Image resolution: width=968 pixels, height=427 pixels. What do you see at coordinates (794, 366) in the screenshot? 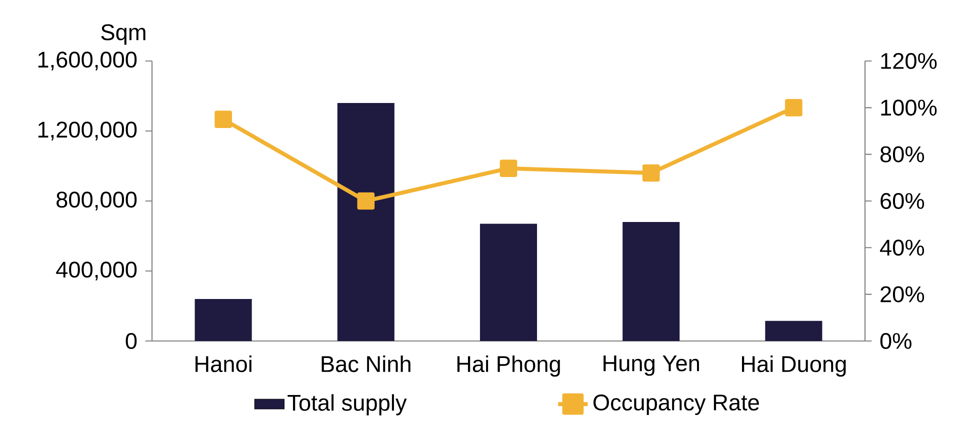
I see `x-tick-label: Hai Duong` at bounding box center [794, 366].